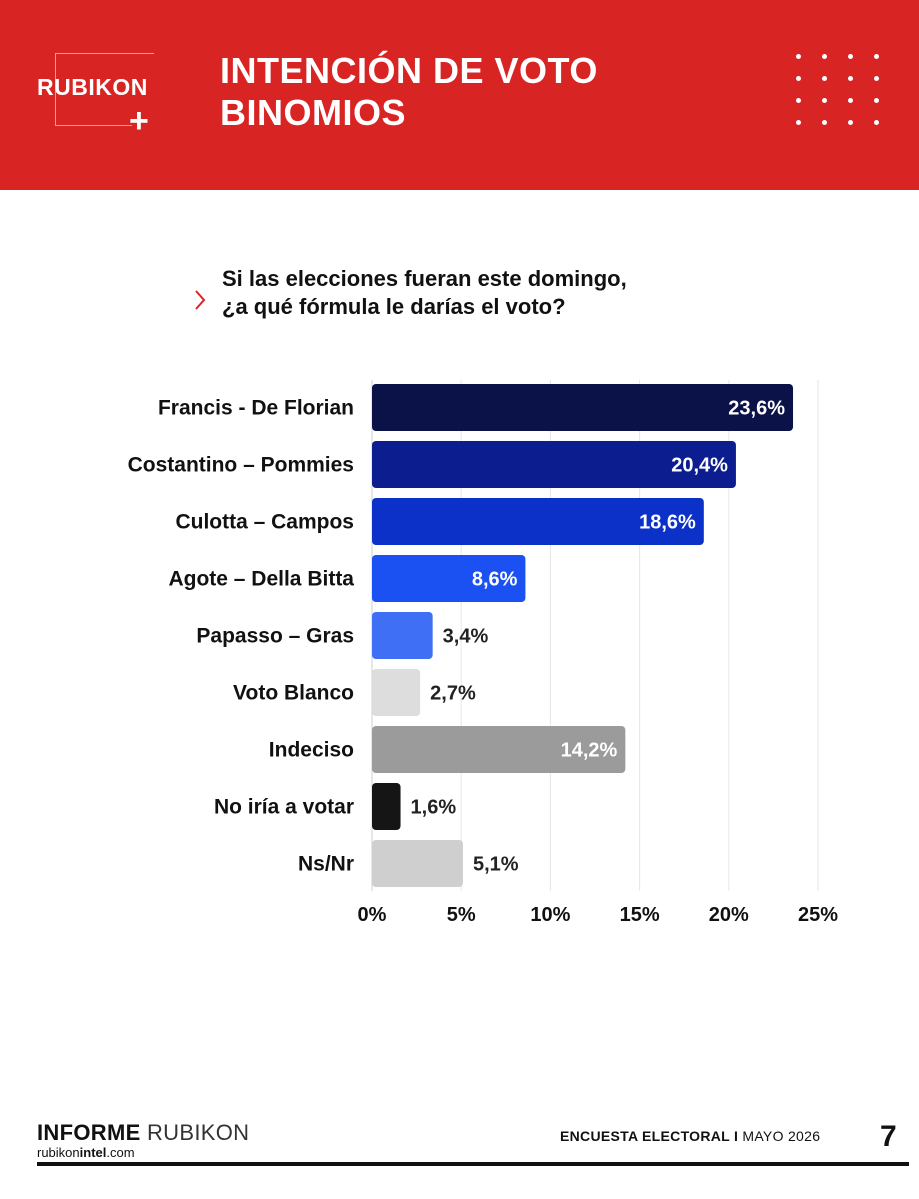  Describe the element at coordinates (89, 1132) in the screenshot. I see `footer-brand-bold: INFORME` at that location.